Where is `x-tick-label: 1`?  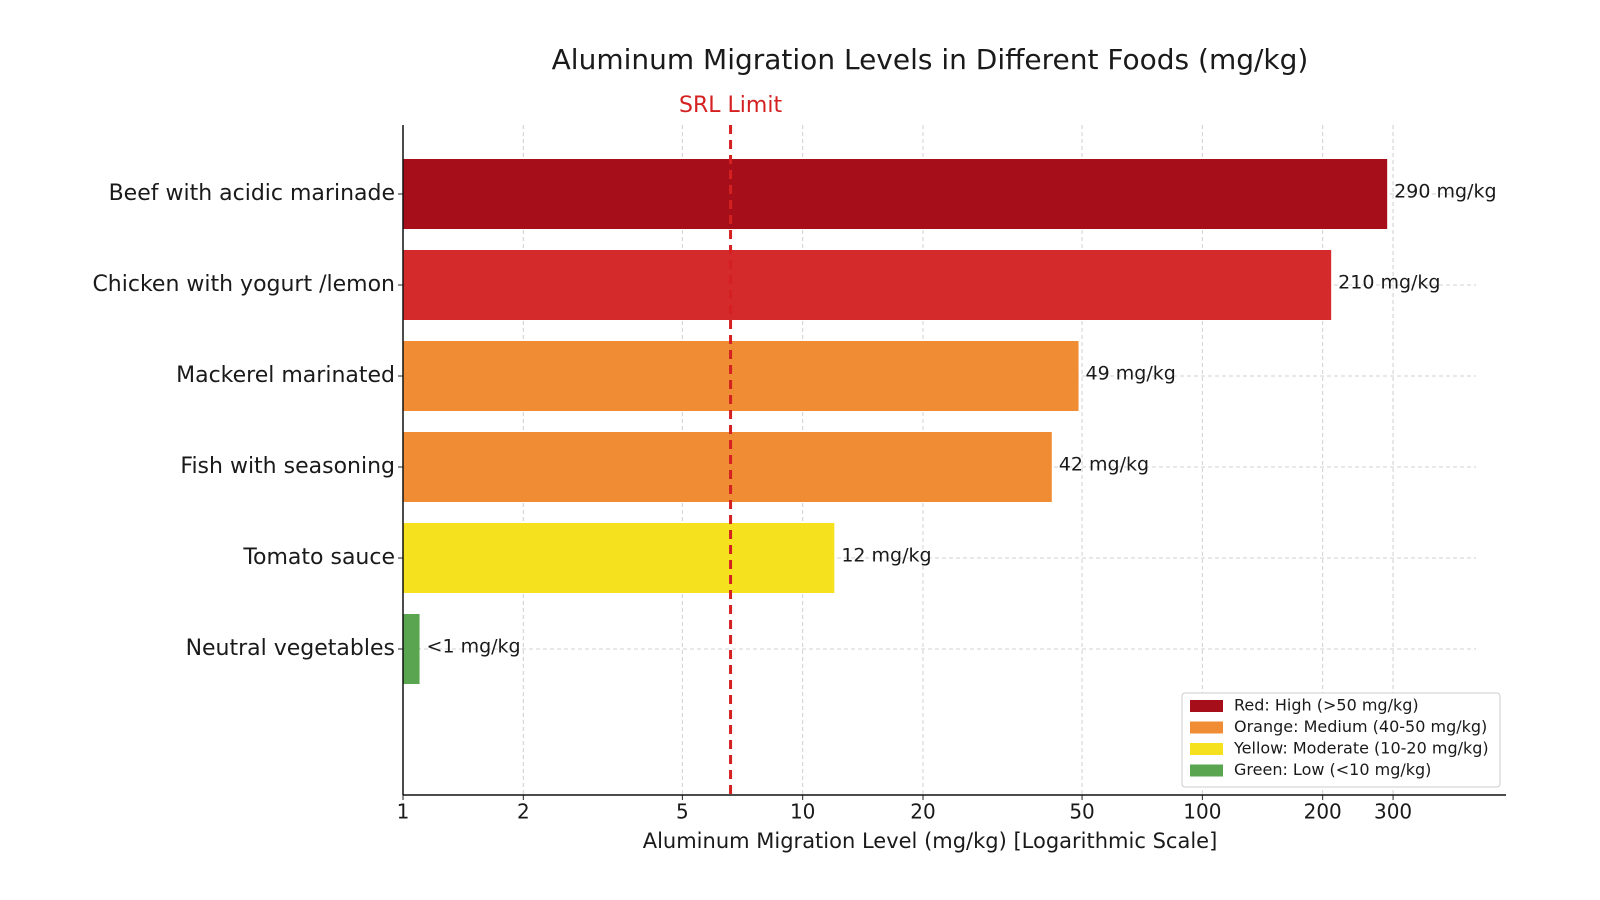 x-tick-label: 1 is located at coordinates (403, 812).